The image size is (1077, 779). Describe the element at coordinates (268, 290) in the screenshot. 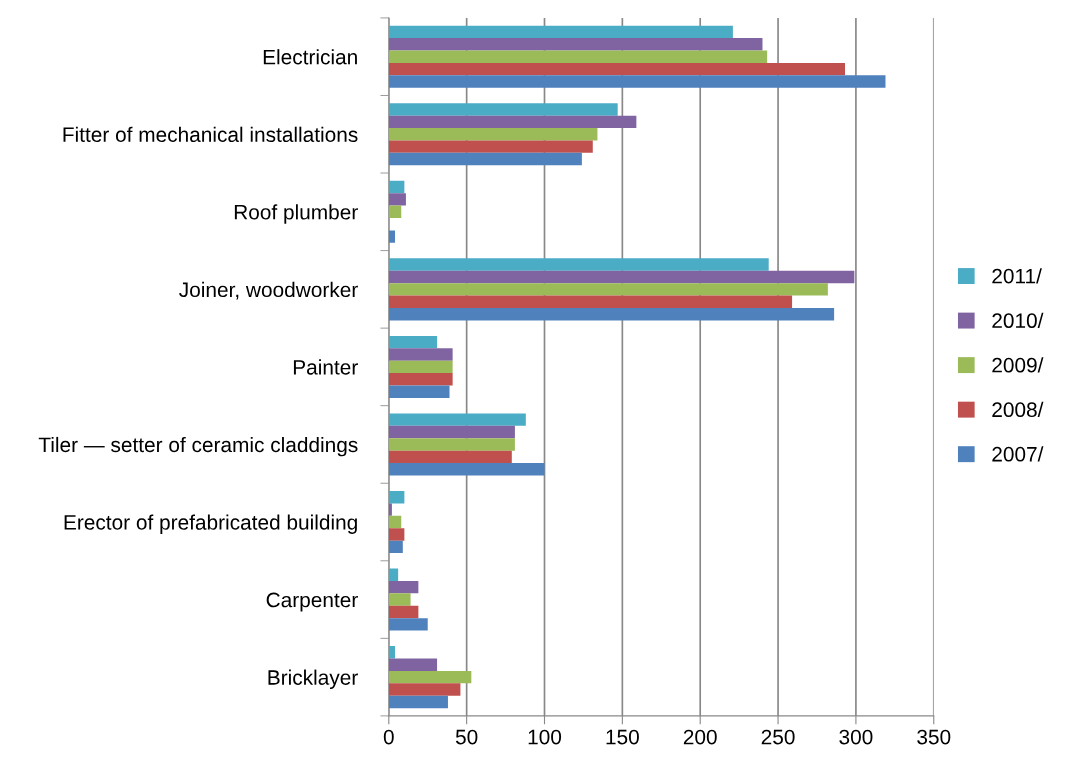

I see `y-tick-label: Joiner, woodworker` at that location.